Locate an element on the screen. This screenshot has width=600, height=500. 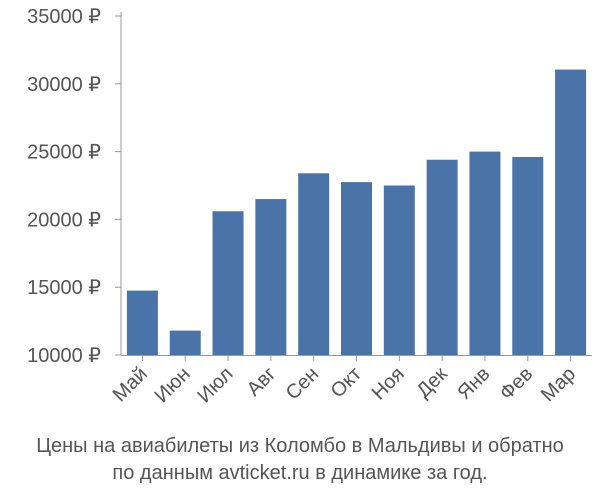
x-tick-label: Ноя is located at coordinates (388, 383).